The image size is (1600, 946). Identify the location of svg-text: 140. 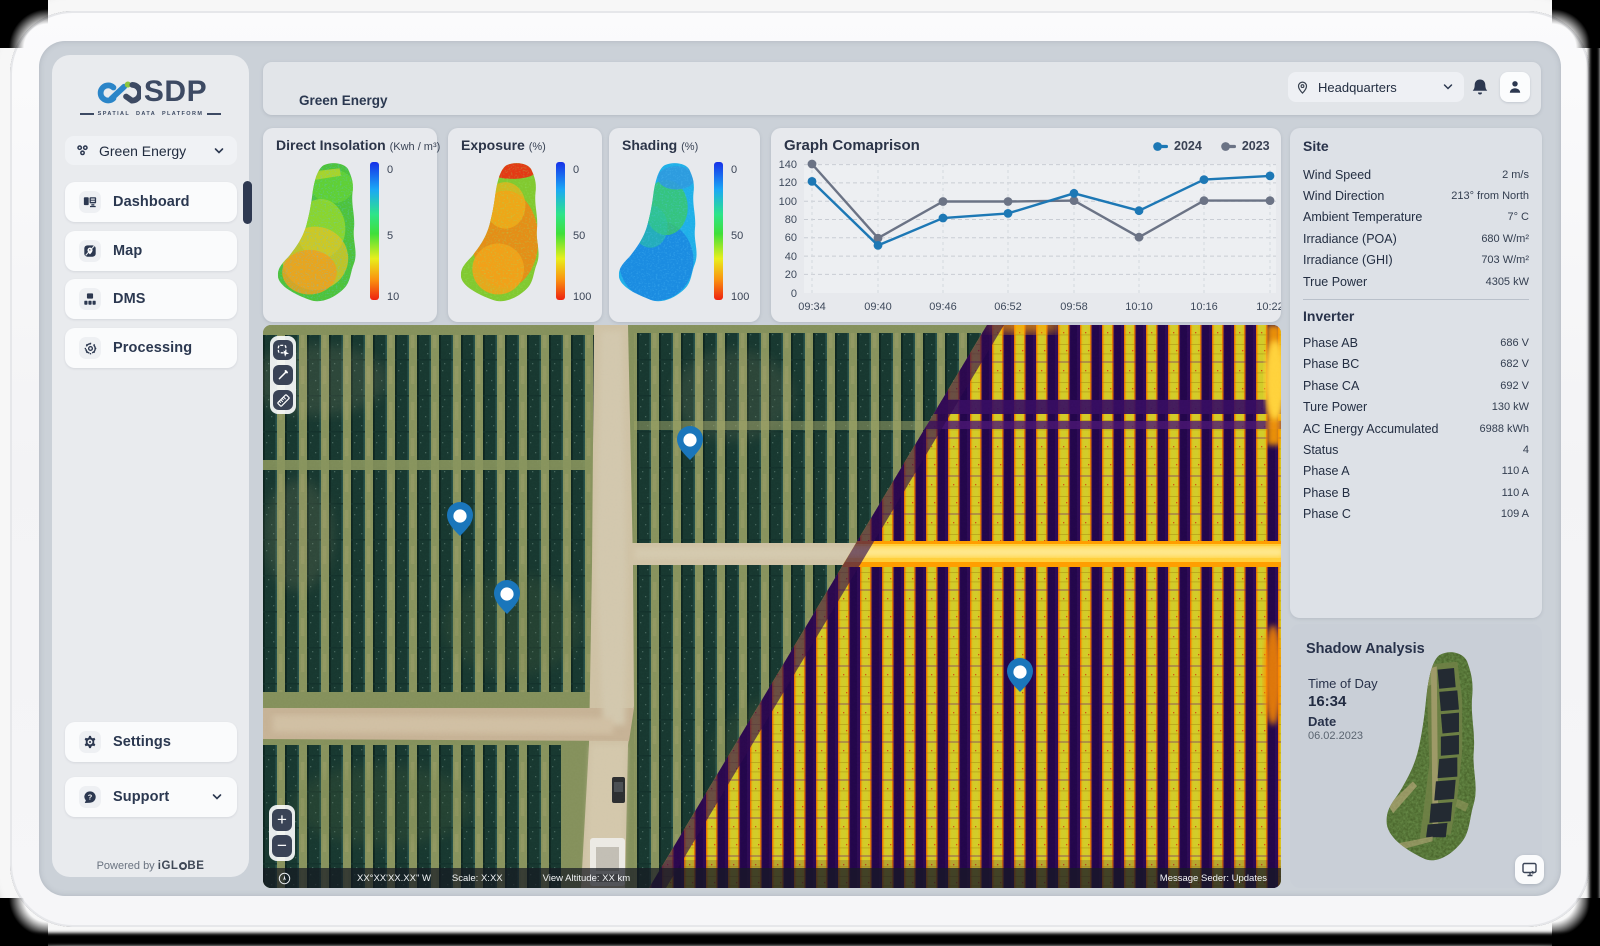
(788, 165).